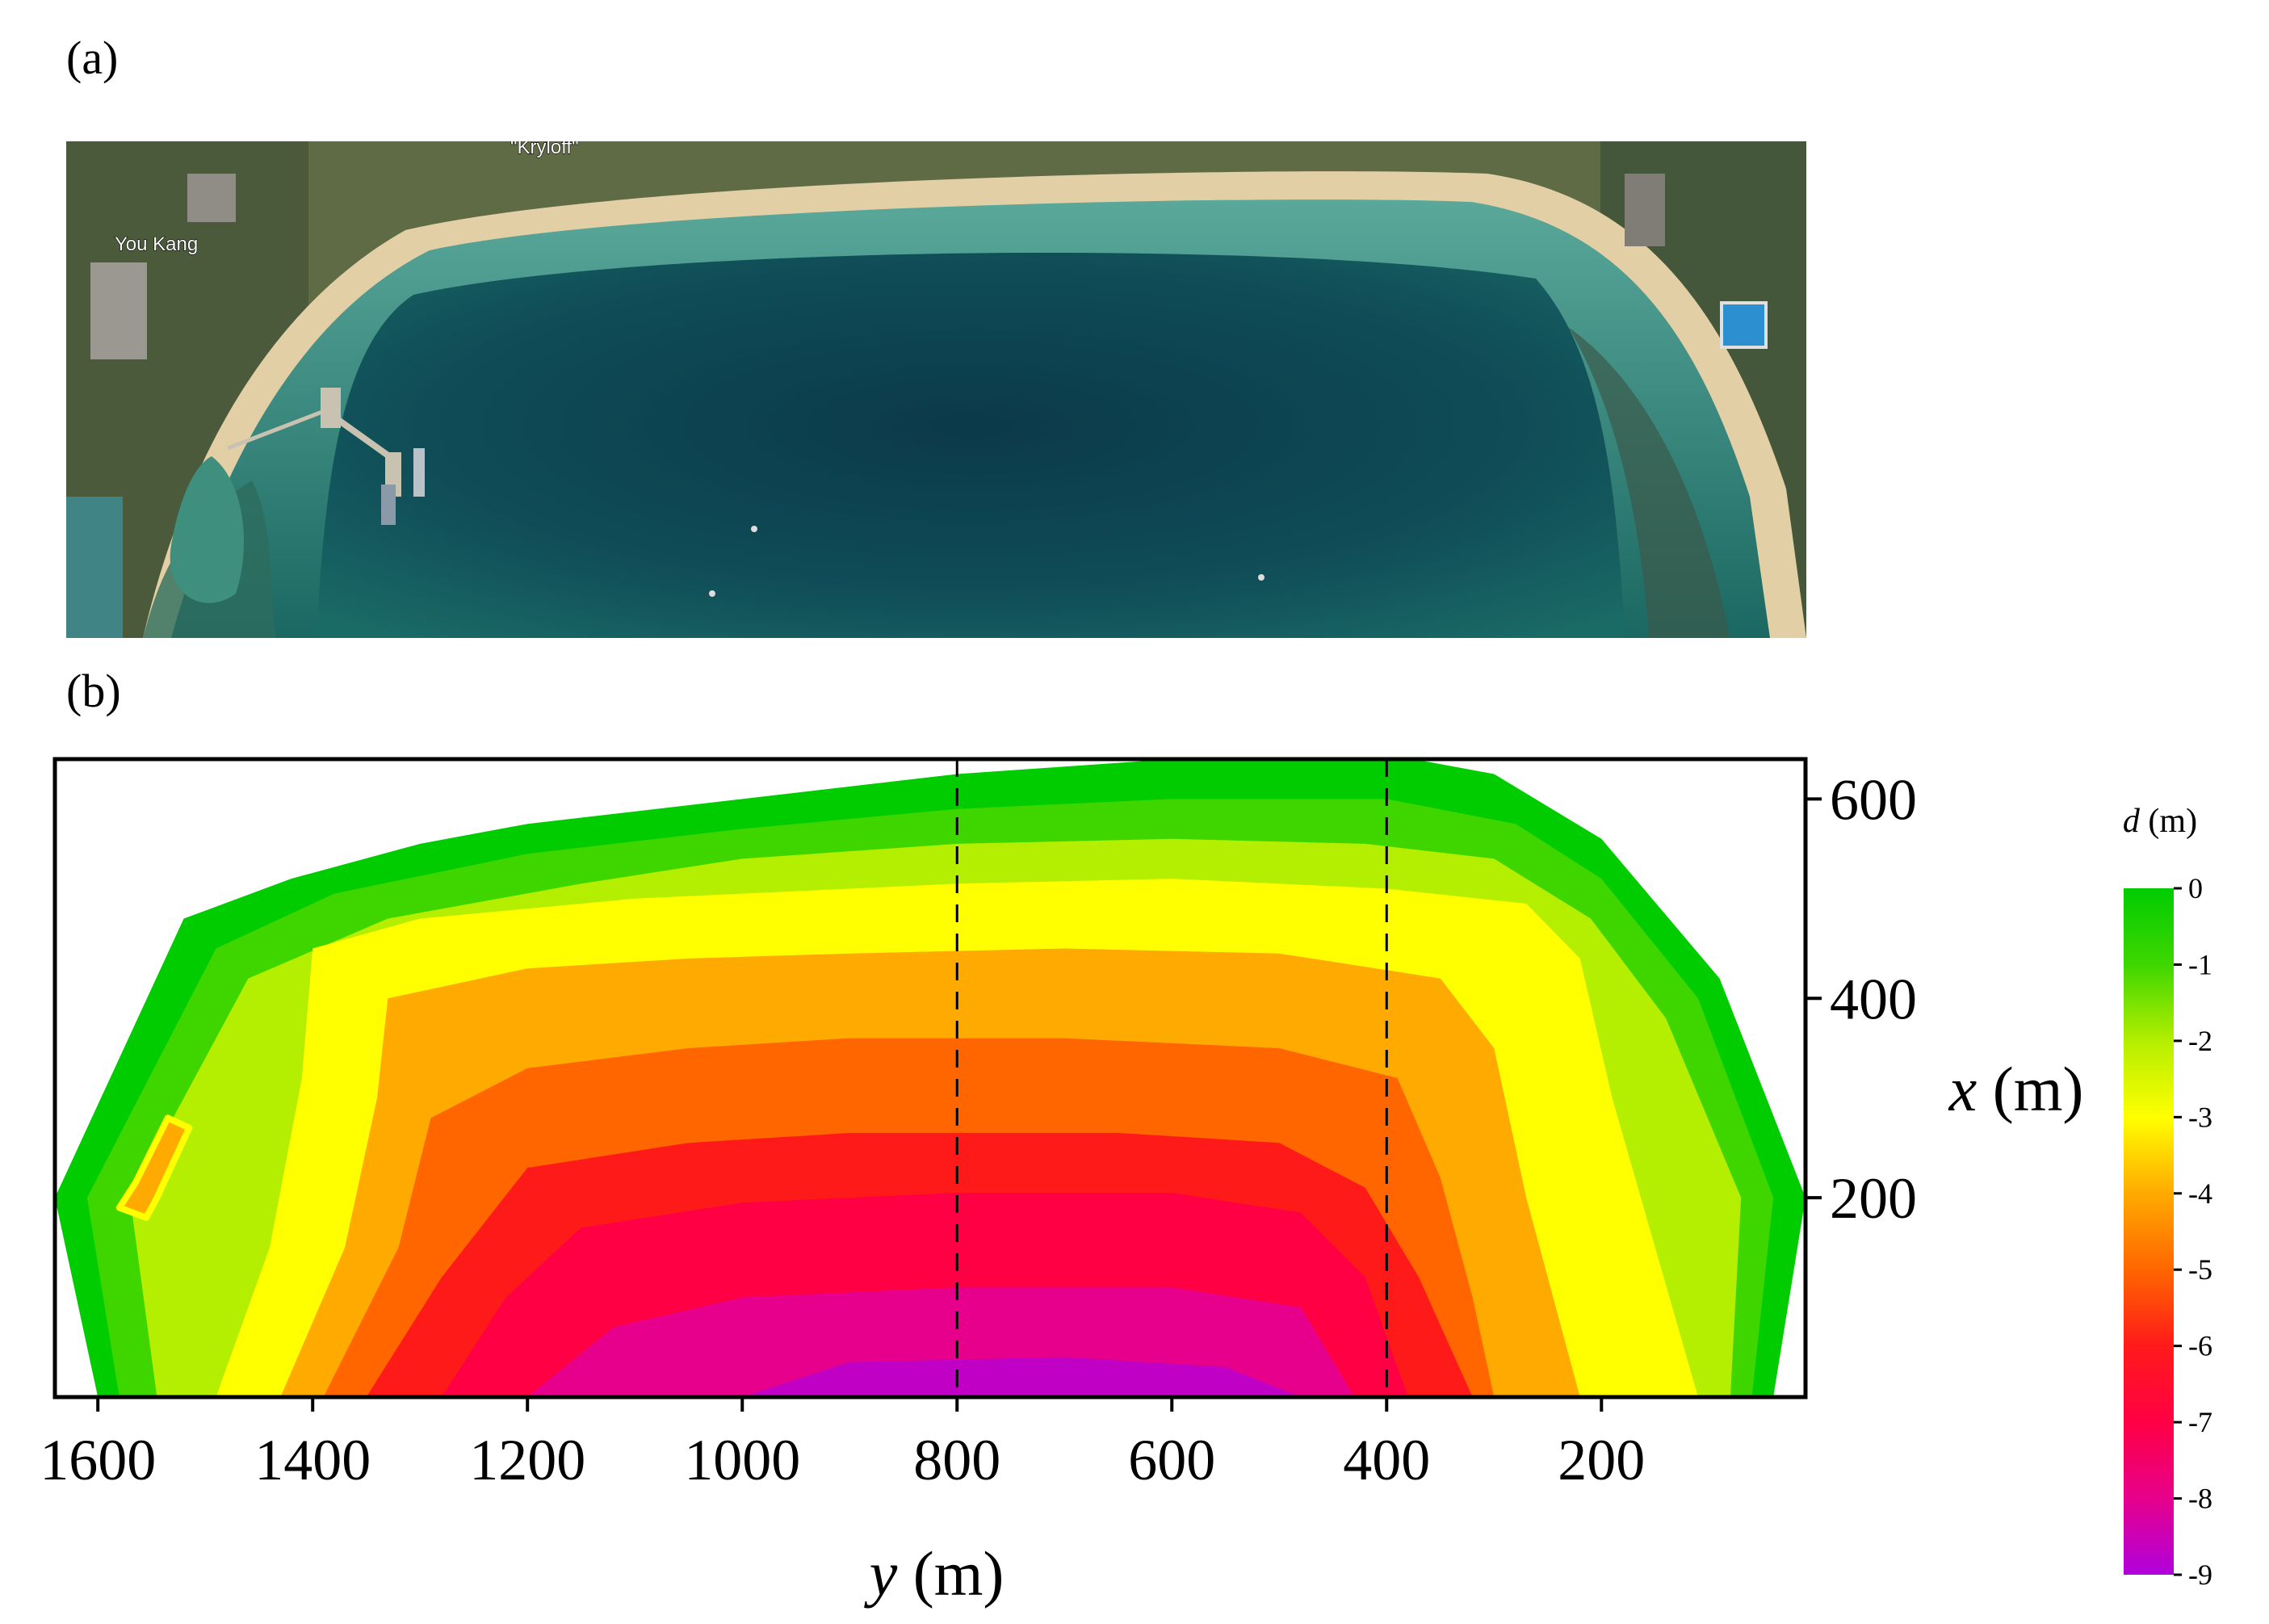 The image size is (2269, 1624). What do you see at coordinates (2200, 1346) in the screenshot?
I see `colorbar-tick-label: -6` at bounding box center [2200, 1346].